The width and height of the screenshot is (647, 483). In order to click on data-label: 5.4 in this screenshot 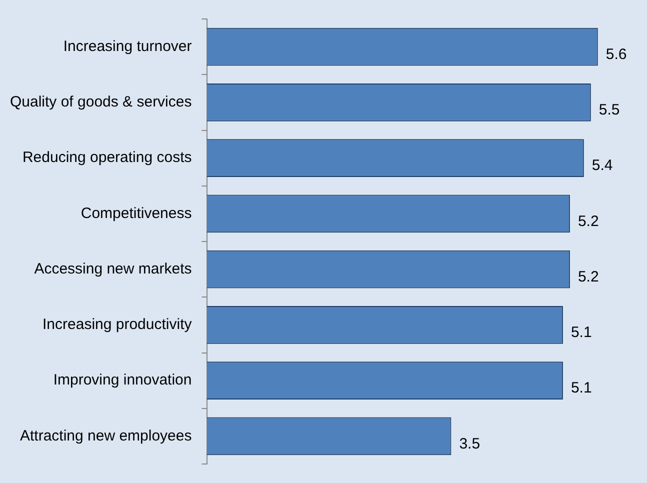, I will do `click(602, 165)`.